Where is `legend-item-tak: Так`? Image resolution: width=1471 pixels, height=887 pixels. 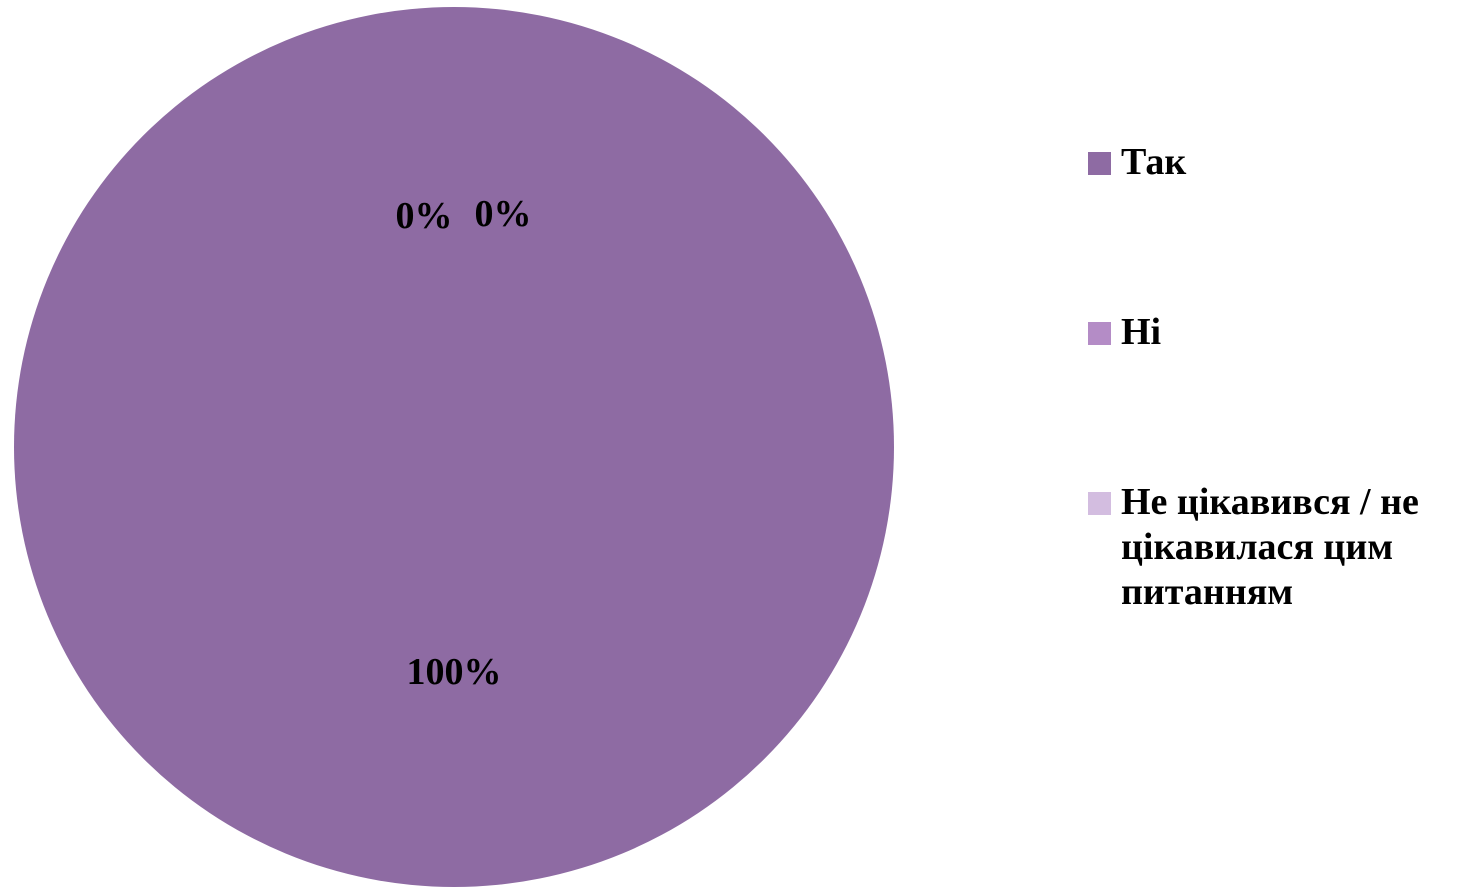 legend-item-tak: Так is located at coordinates (1277, 162).